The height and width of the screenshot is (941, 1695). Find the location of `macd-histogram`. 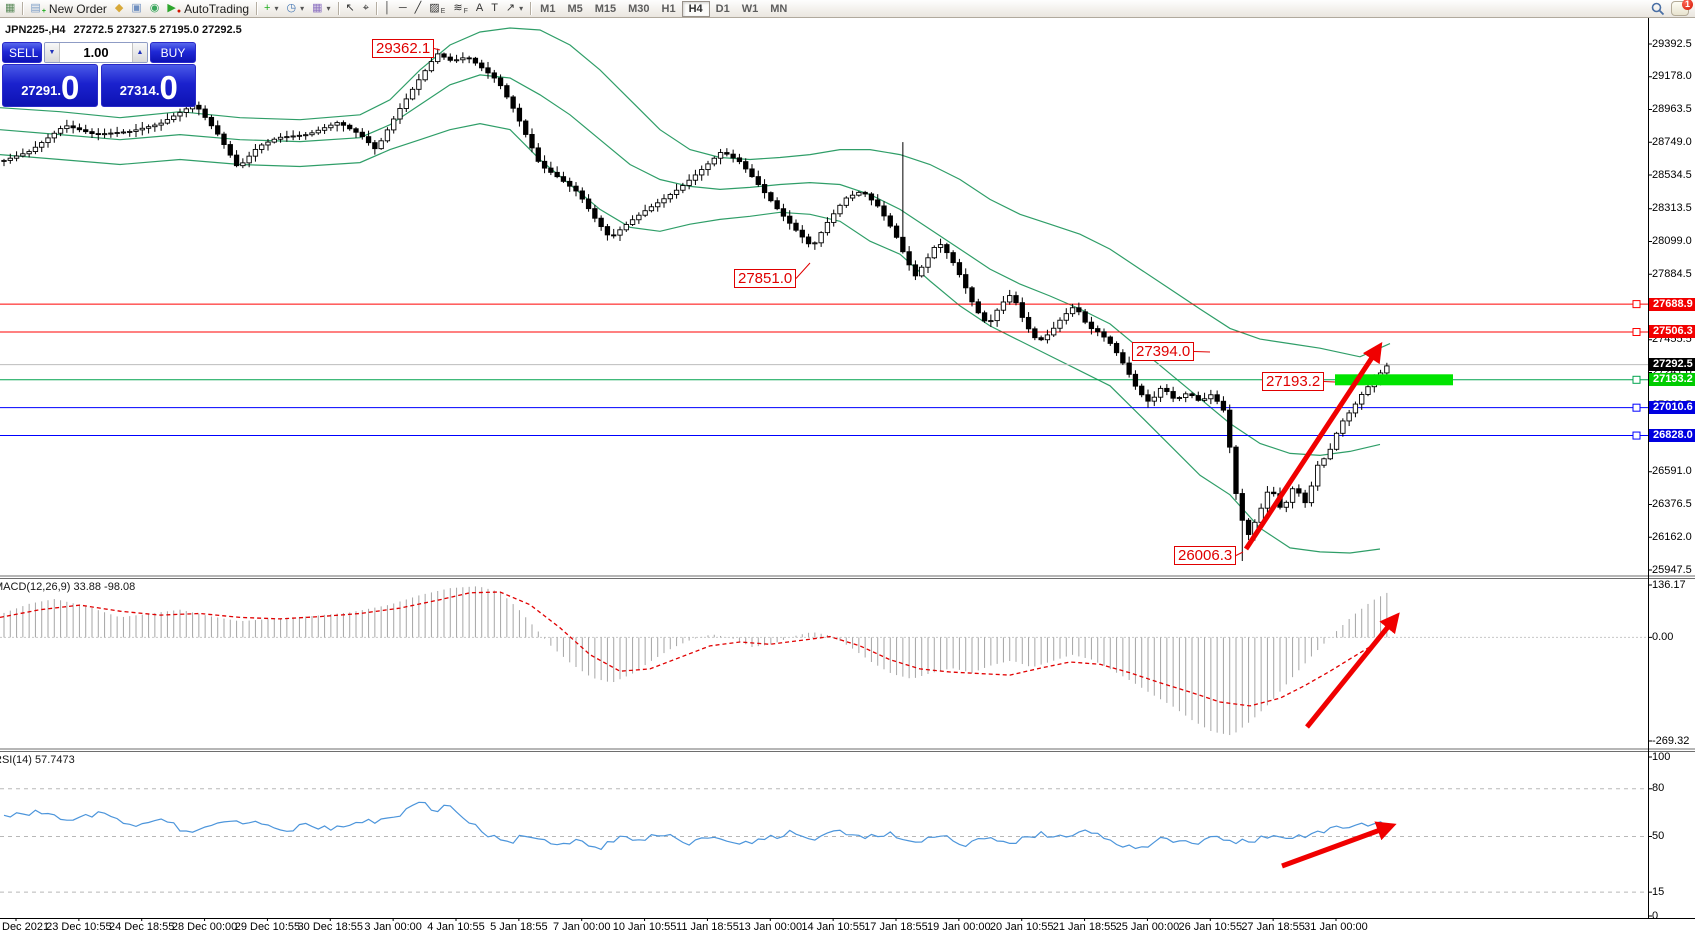

macd-histogram is located at coordinates (695, 661).